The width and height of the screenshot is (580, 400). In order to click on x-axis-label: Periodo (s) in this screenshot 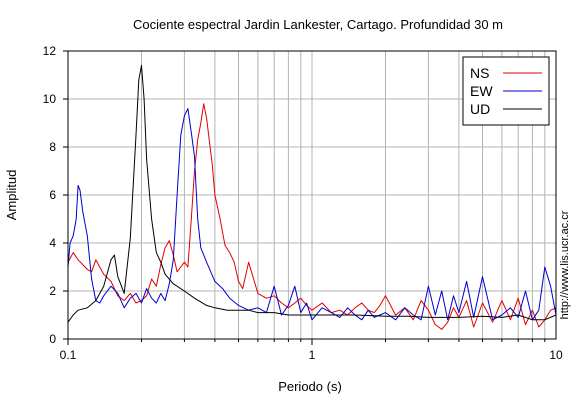, I will do `click(310, 386)`.